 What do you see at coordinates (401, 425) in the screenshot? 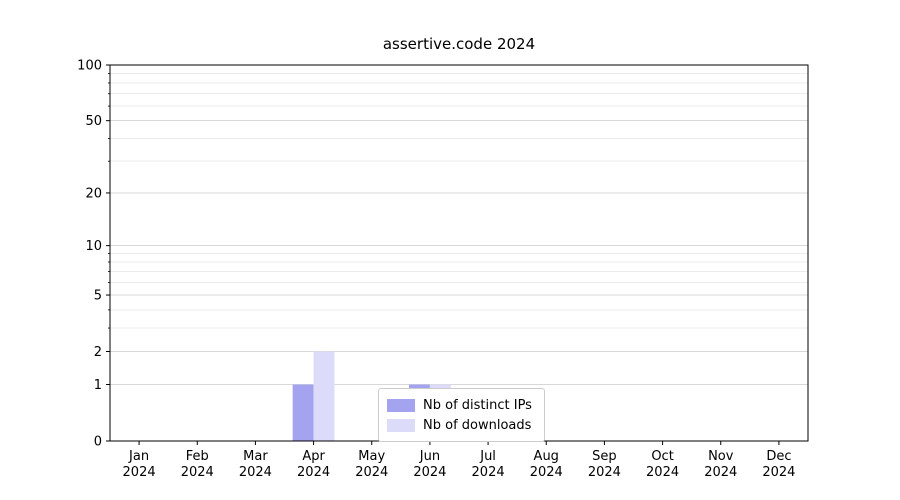
I see `legend-swatch-downloads` at bounding box center [401, 425].